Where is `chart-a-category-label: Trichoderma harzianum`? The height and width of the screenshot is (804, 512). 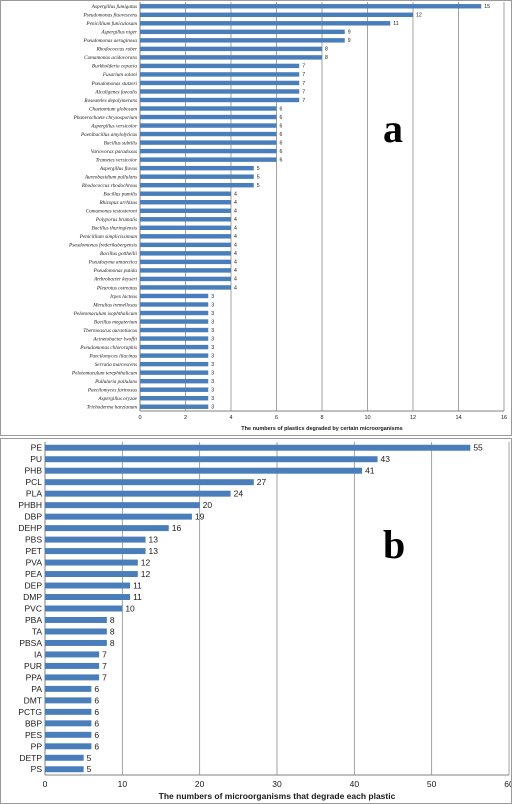
chart-a-category-label: Trichoderma harzianum is located at coordinates (112, 408).